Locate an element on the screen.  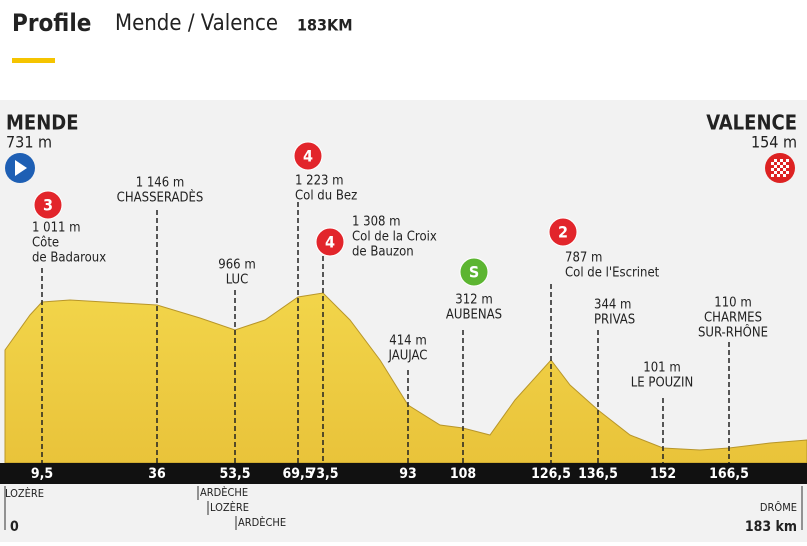
altitude: 344 m is located at coordinates (612, 305).